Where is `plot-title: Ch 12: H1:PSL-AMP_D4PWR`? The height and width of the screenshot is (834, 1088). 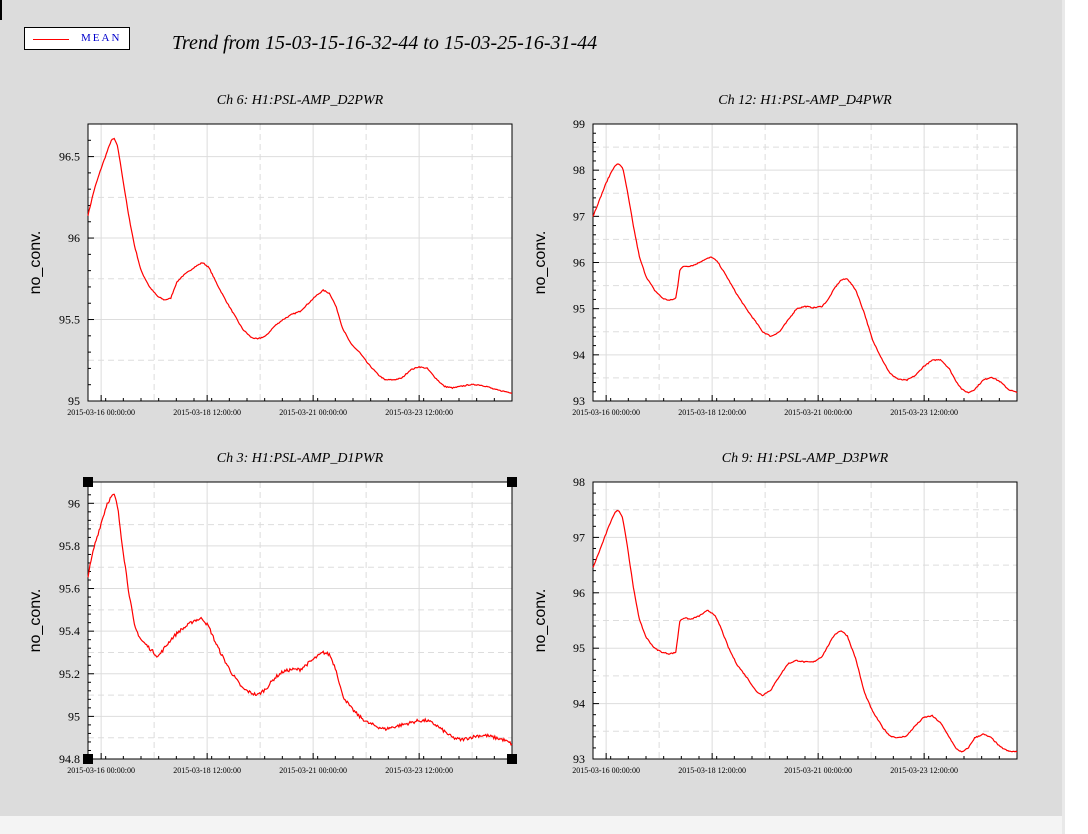
plot-title: Ch 12: H1:PSL-AMP_D4PWR is located at coordinates (805, 100).